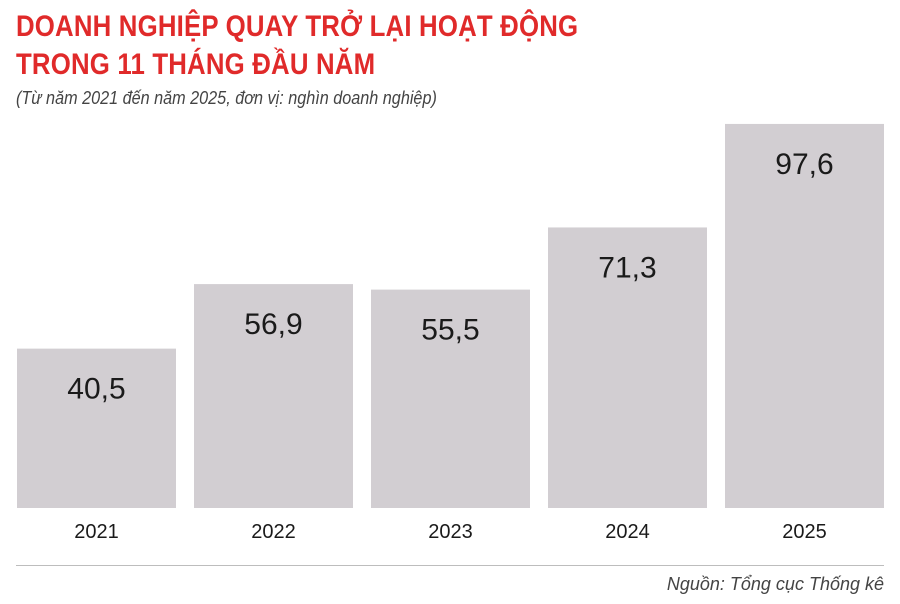 The height and width of the screenshot is (604, 900). Describe the element at coordinates (450, 330) in the screenshot. I see `value-label-2023: 55,5` at that location.